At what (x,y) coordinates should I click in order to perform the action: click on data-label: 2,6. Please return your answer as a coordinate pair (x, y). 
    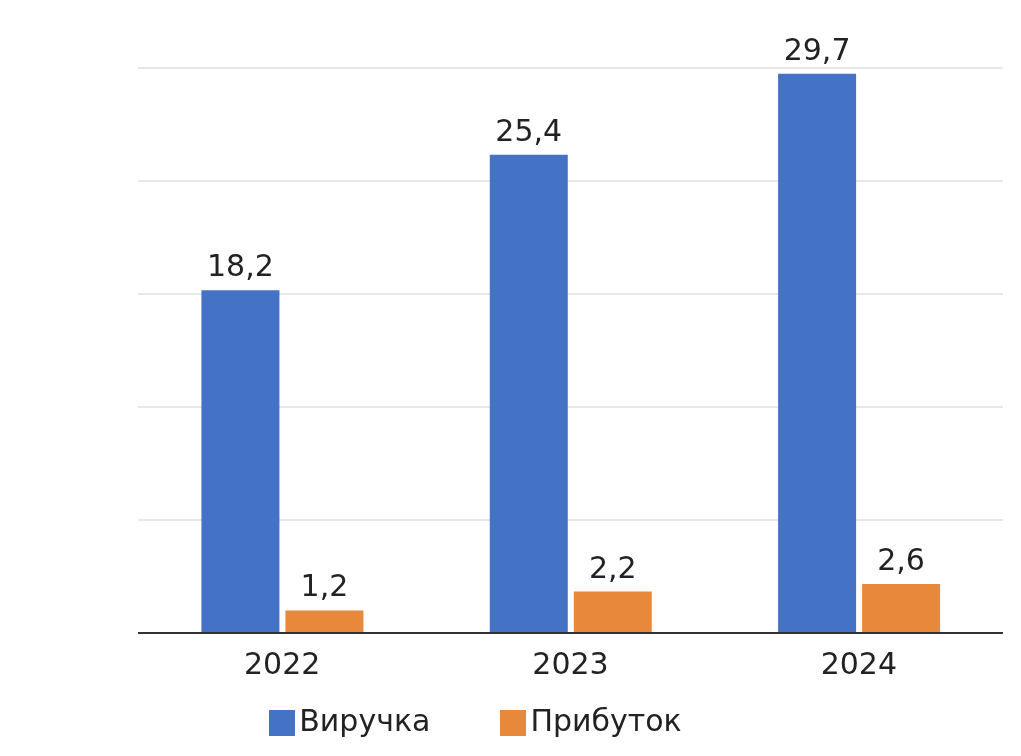
    Looking at the image, I should click on (901, 560).